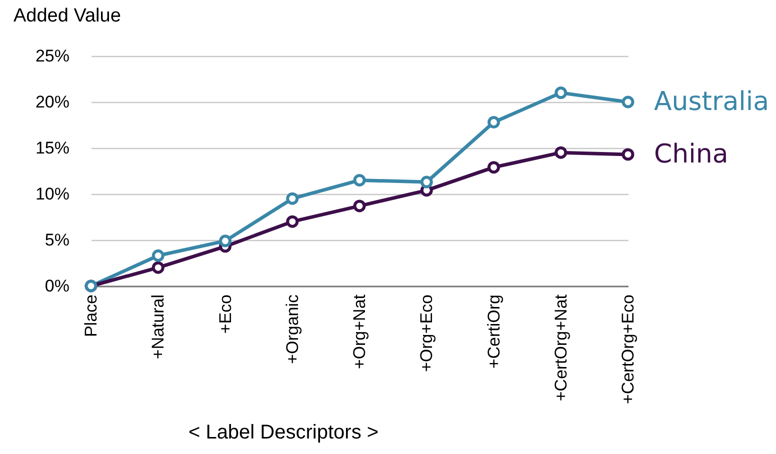 The width and height of the screenshot is (776, 454). What do you see at coordinates (292, 329) in the screenshot?
I see `x-tick-label: +Organic` at bounding box center [292, 329].